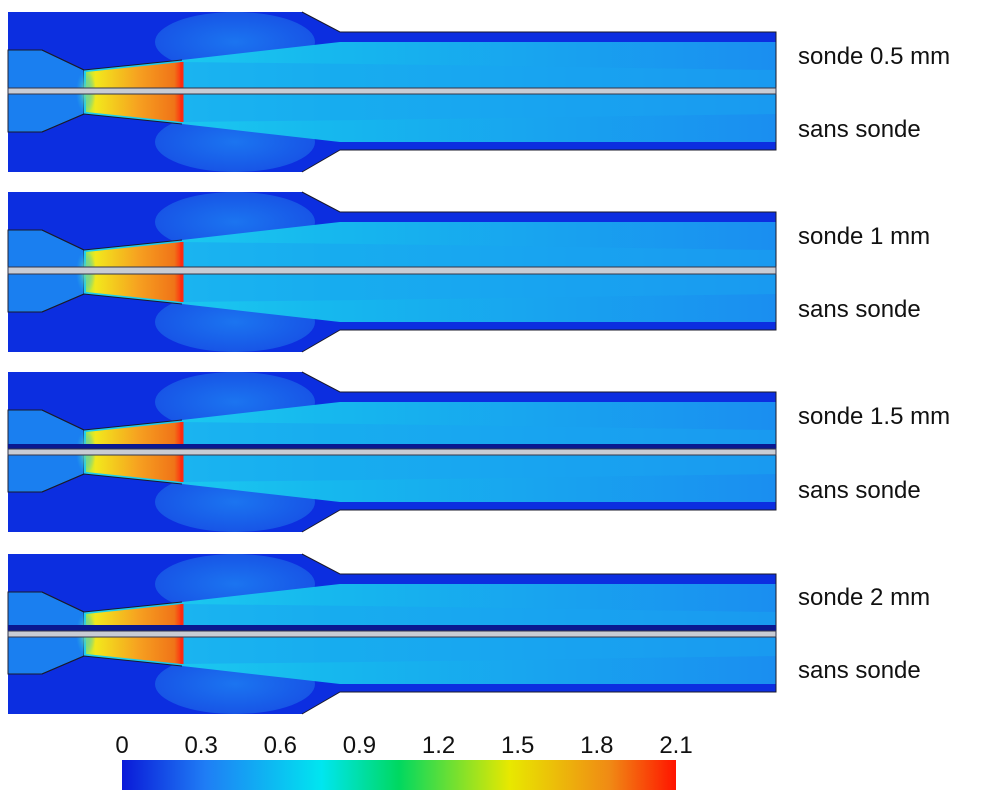 The image size is (989, 790). Describe the element at coordinates (200, 745) in the screenshot. I see `colorbar-tick-label: 0.3` at that location.